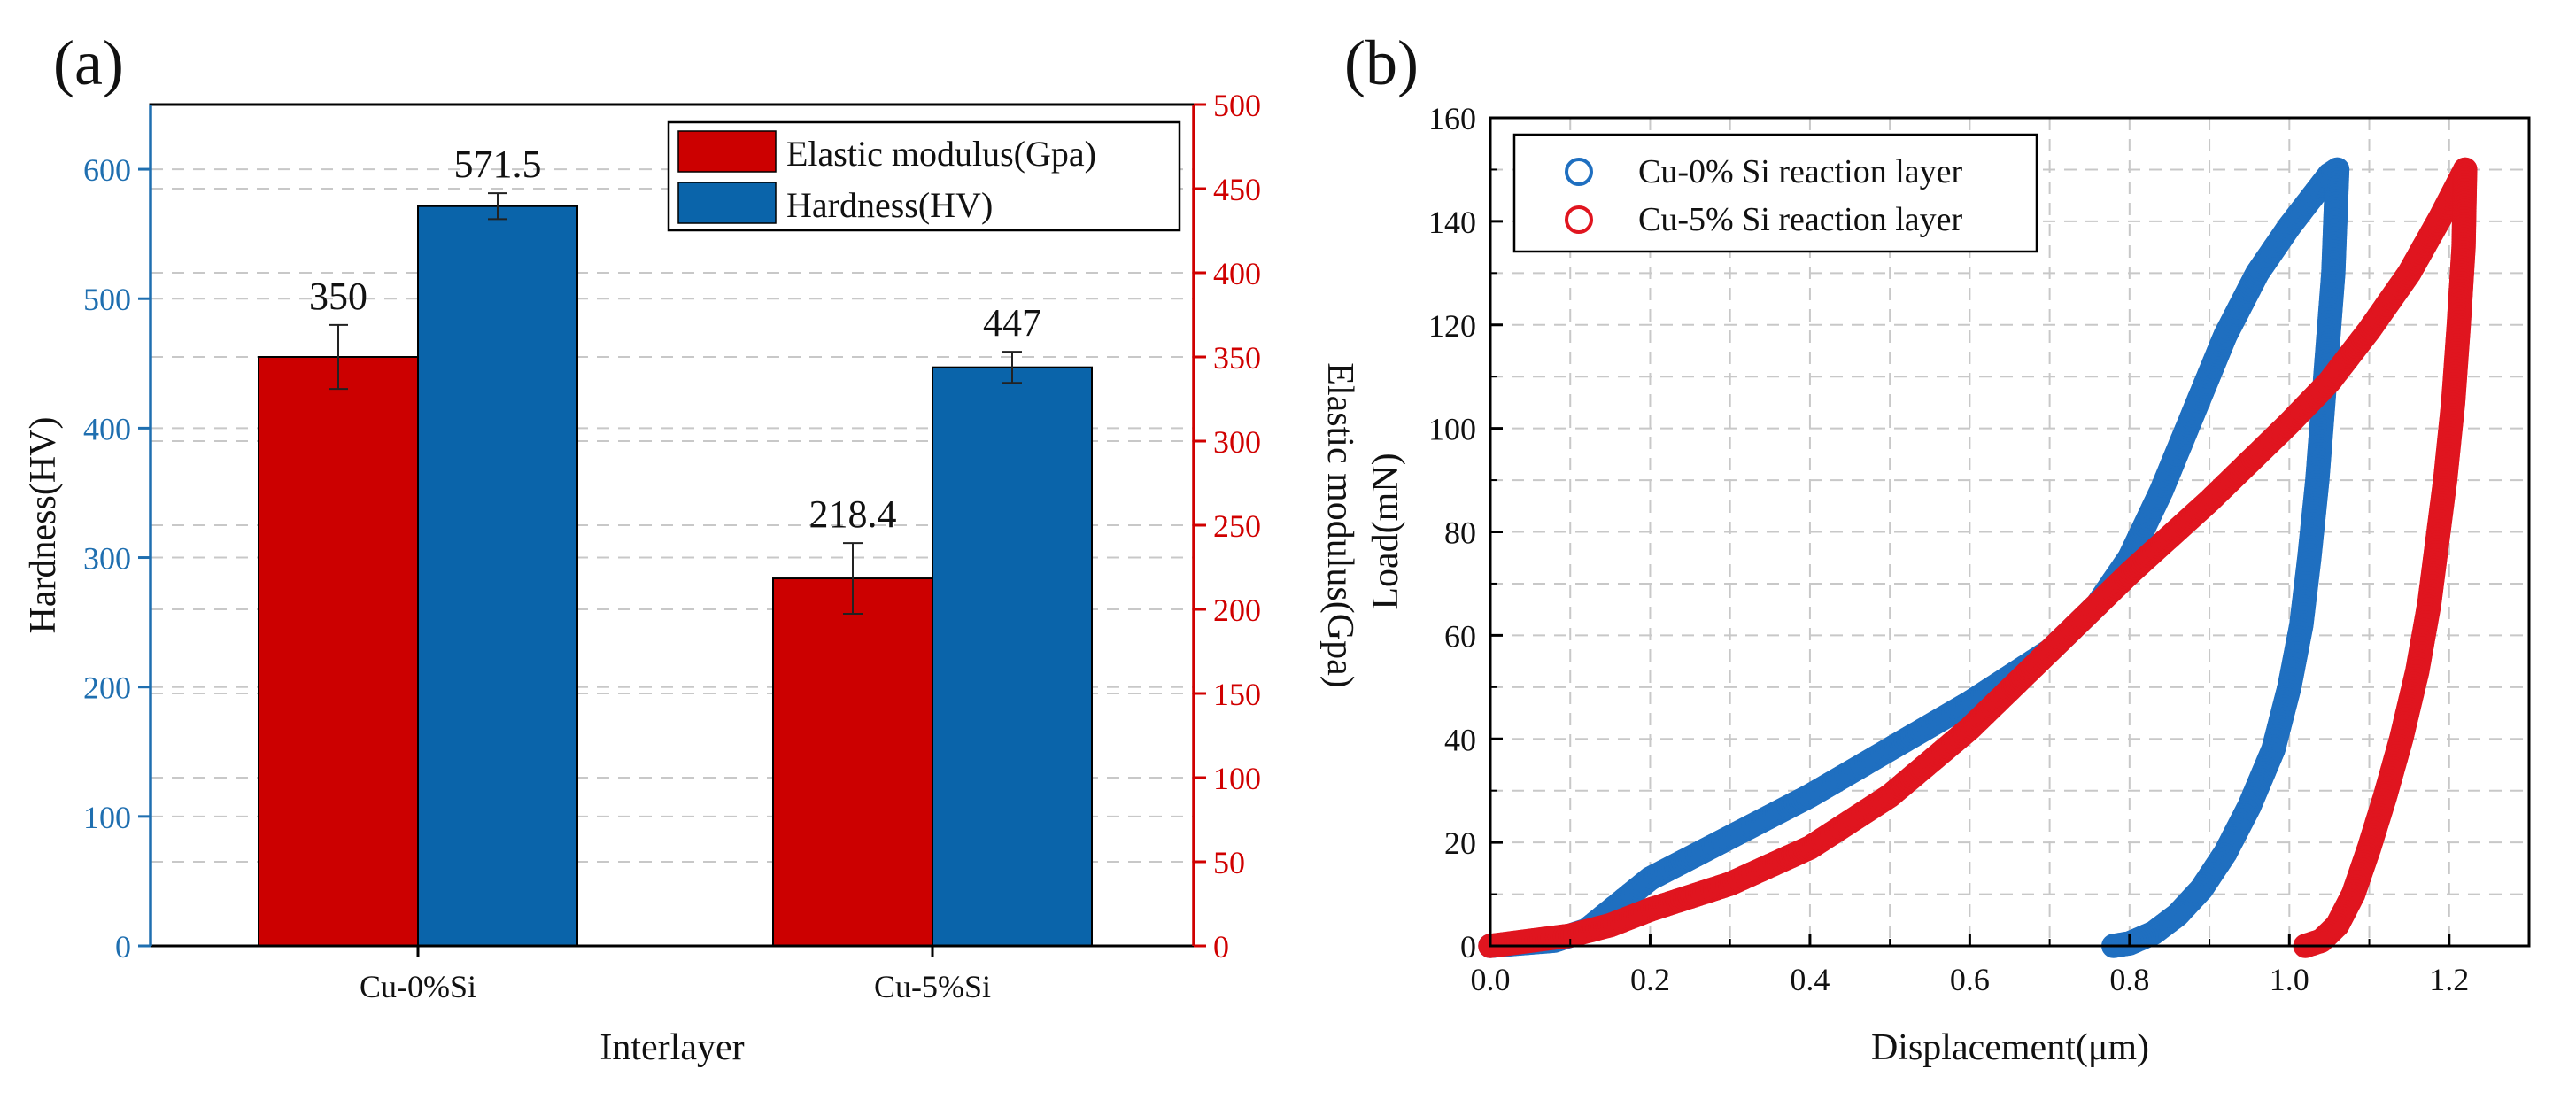 This screenshot has height=1108, width=2576. Describe the element at coordinates (1229, 863) in the screenshot. I see `right-tick-label: 50` at that location.